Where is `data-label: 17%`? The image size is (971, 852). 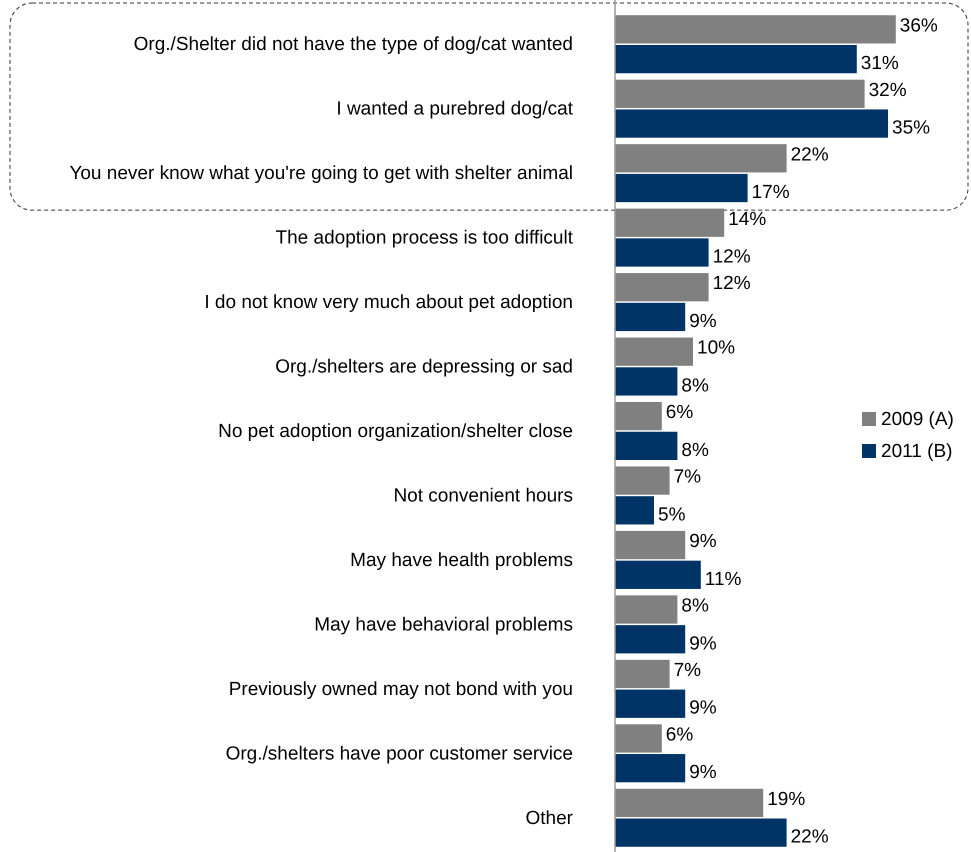 data-label: 17% is located at coordinates (771, 193).